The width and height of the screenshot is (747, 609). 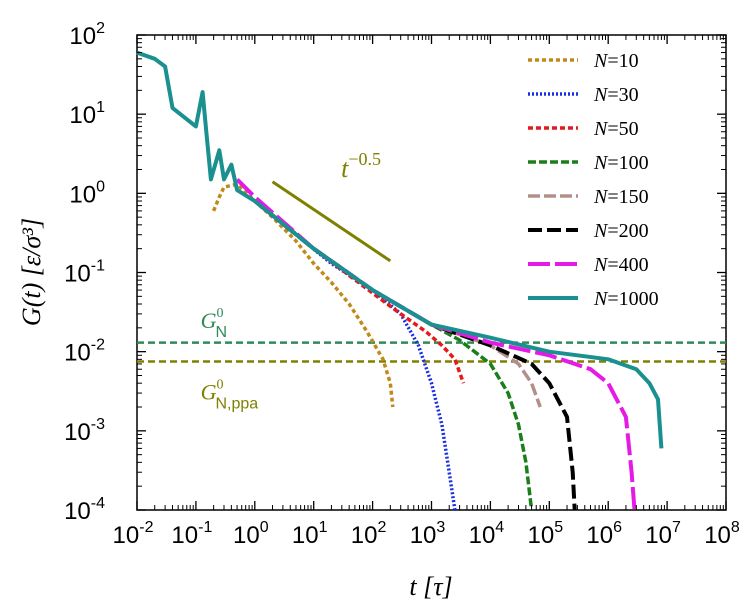 What do you see at coordinates (487, 534) in the screenshot?
I see `x-tick-label: 10⁴` at bounding box center [487, 534].